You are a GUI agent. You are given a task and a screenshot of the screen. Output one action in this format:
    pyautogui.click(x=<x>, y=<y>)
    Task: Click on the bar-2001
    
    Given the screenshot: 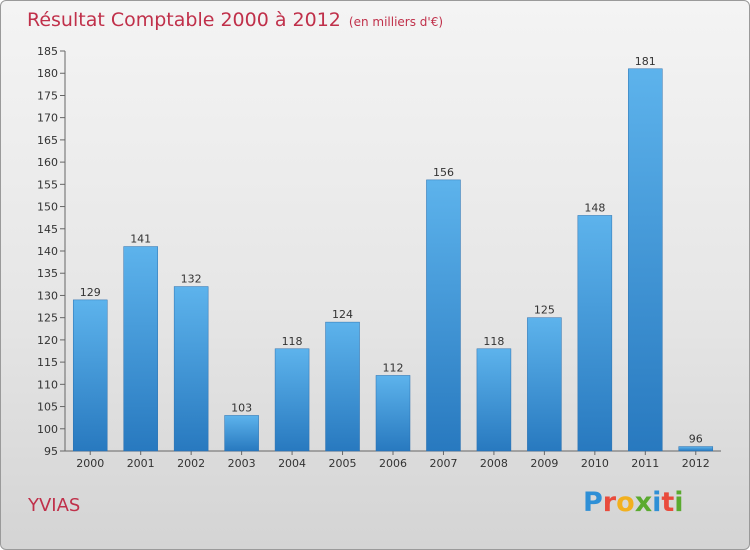 What is the action you would take?
    pyautogui.click(x=140, y=349)
    